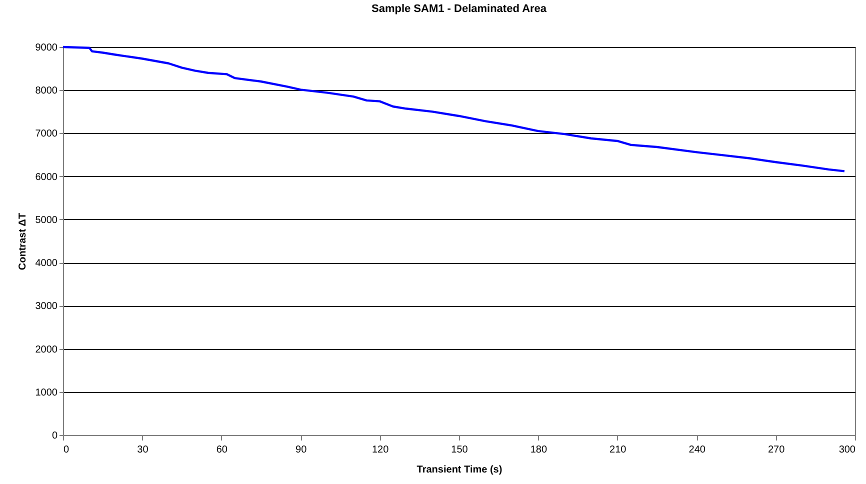 This screenshot has width=866, height=484. What do you see at coordinates (222, 450) in the screenshot?
I see `x-tick-label: 60` at bounding box center [222, 450].